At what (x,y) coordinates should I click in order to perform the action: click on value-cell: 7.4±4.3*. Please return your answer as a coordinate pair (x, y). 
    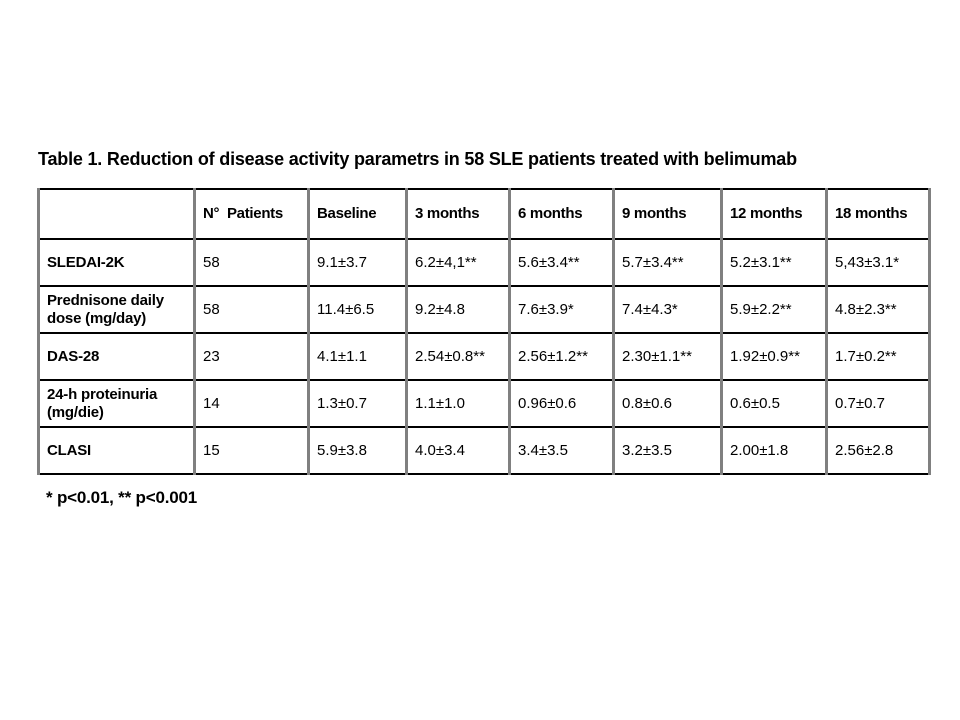
    Looking at the image, I should click on (667, 309).